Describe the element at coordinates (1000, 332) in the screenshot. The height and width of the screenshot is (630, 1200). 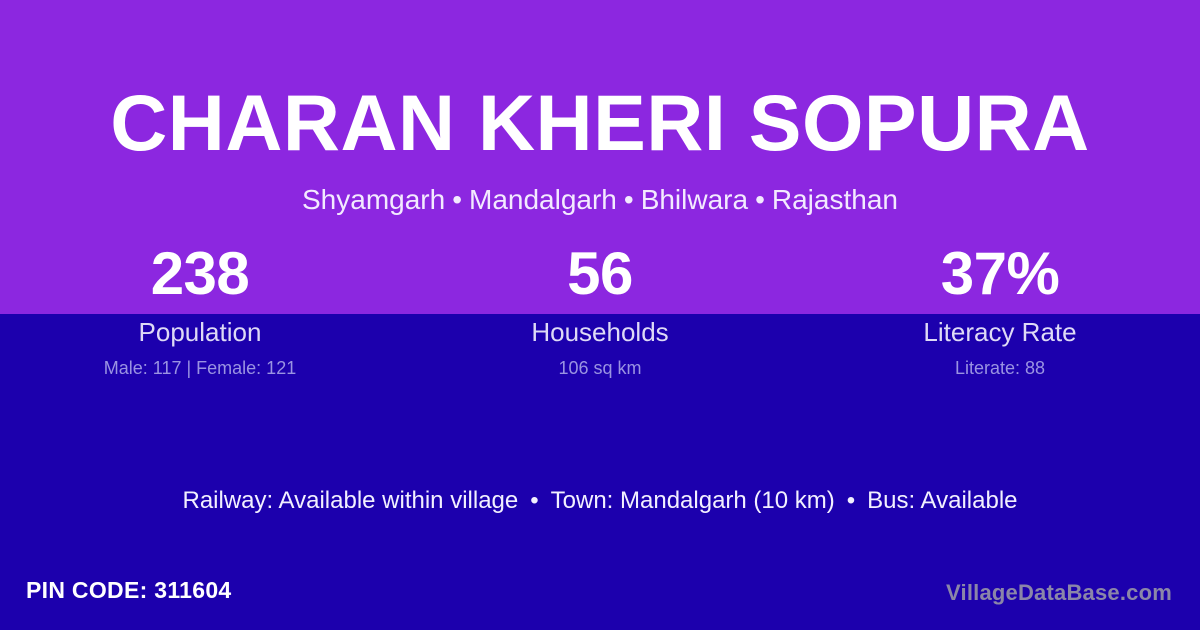
I see `stat-label: Literacy Rate` at that location.